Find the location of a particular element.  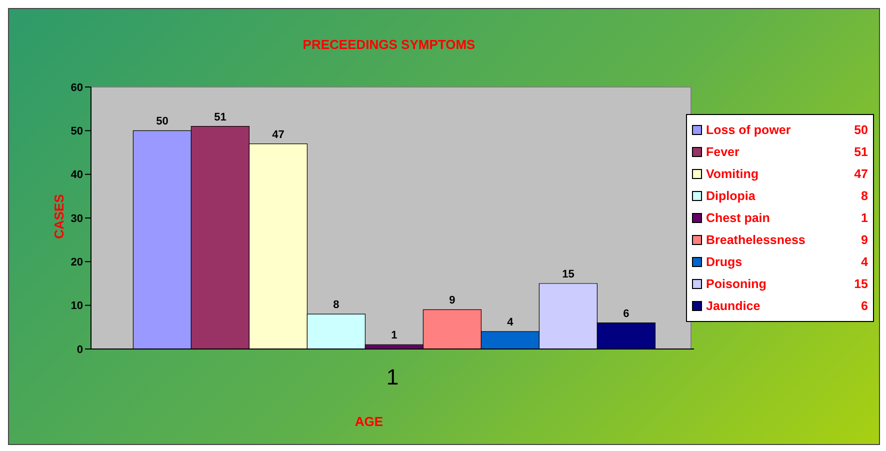

text: 47 is located at coordinates (861, 174).